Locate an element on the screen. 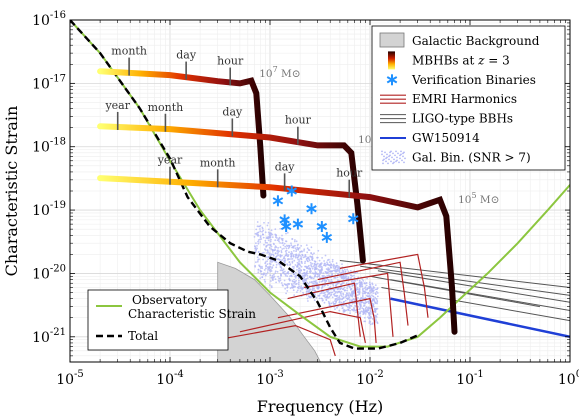  time-marker-label: year is located at coordinates (117, 105).